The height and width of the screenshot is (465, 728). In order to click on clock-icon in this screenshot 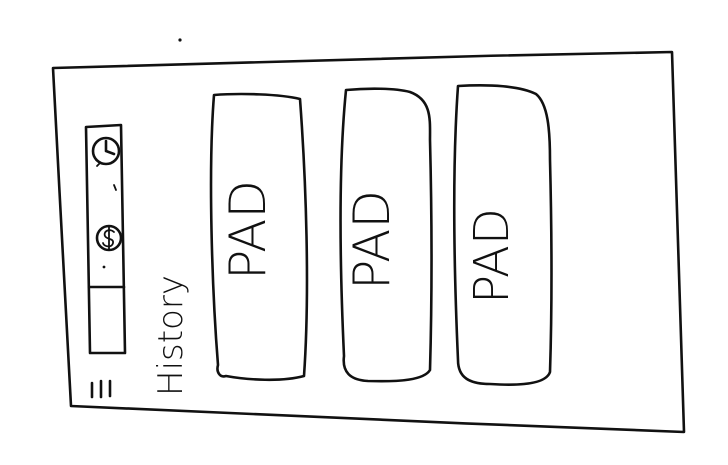, I will do `click(106, 151)`.